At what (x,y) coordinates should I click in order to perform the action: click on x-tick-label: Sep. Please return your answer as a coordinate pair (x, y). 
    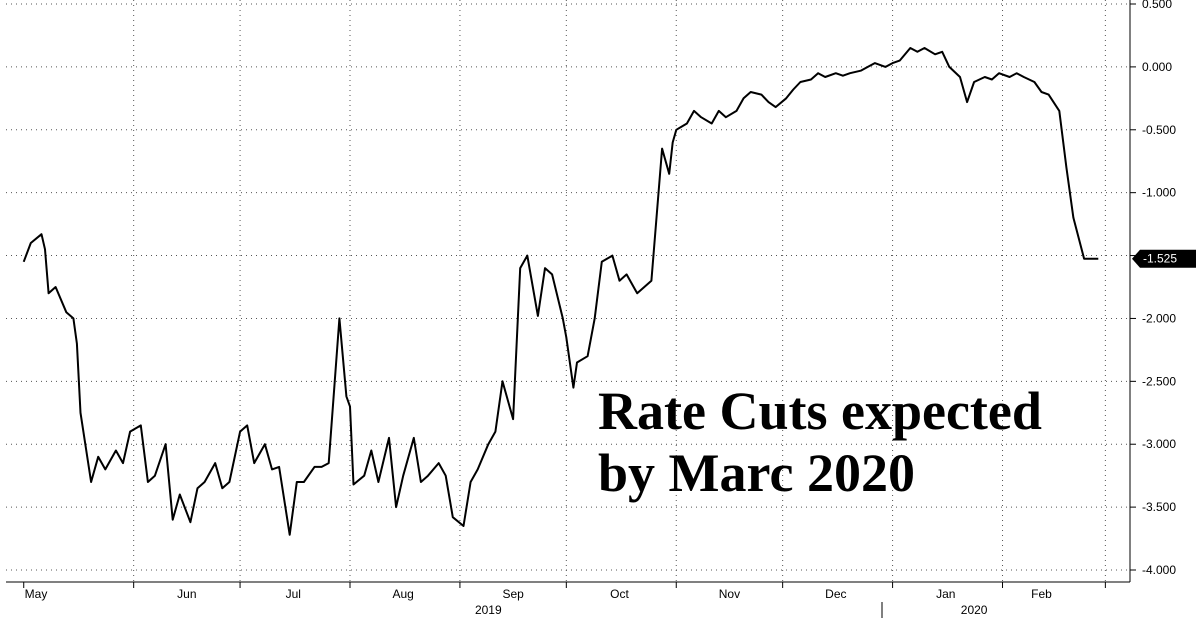
    Looking at the image, I should click on (513, 594).